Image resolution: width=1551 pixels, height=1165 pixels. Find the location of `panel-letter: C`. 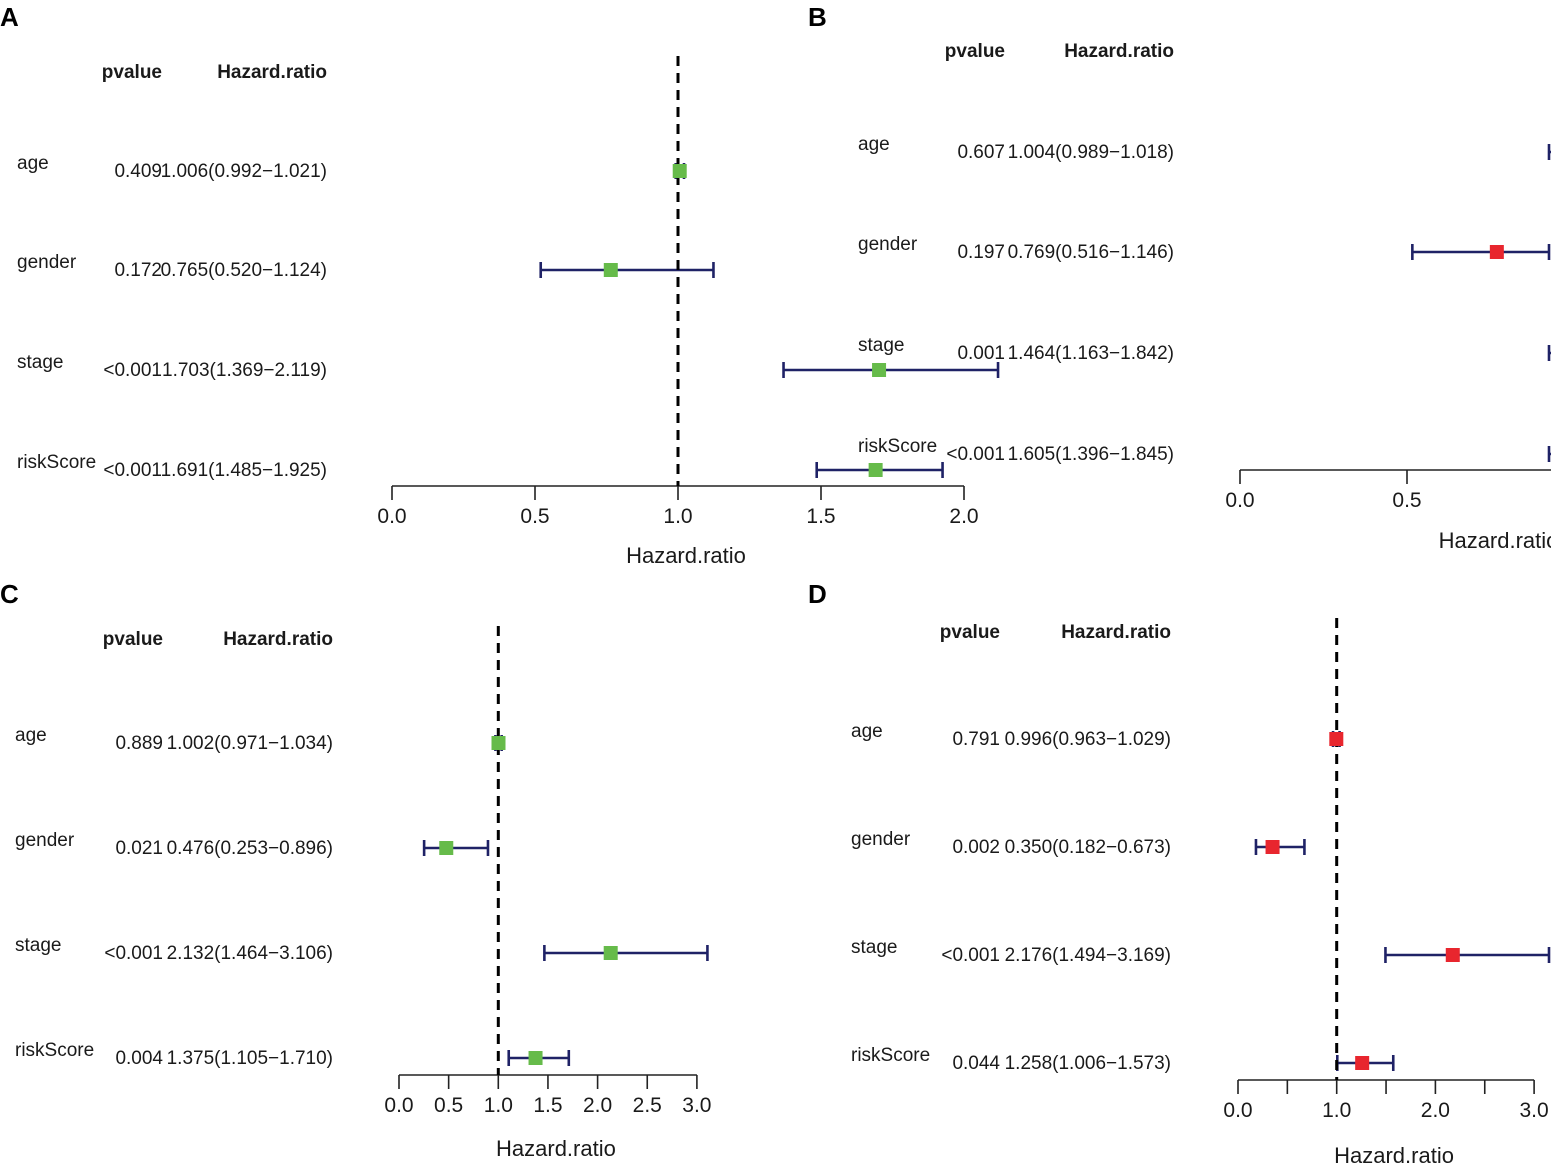

panel-letter: C is located at coordinates (9, 594).